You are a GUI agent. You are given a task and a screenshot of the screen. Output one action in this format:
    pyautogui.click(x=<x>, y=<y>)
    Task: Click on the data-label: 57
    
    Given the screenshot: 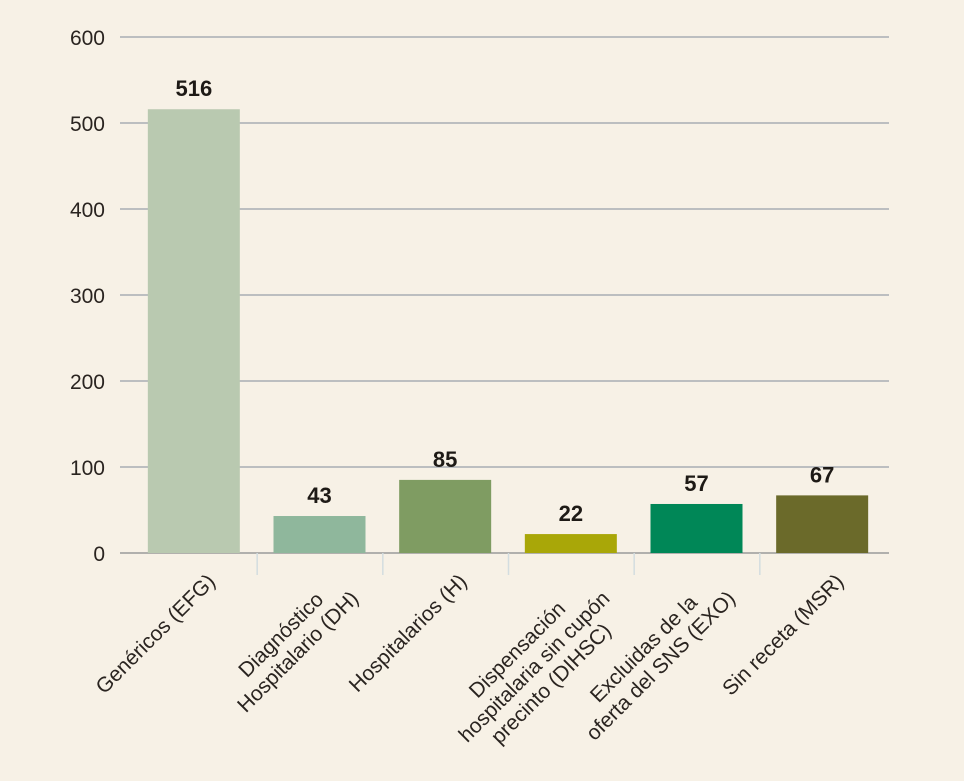 What is the action you would take?
    pyautogui.click(x=696, y=483)
    